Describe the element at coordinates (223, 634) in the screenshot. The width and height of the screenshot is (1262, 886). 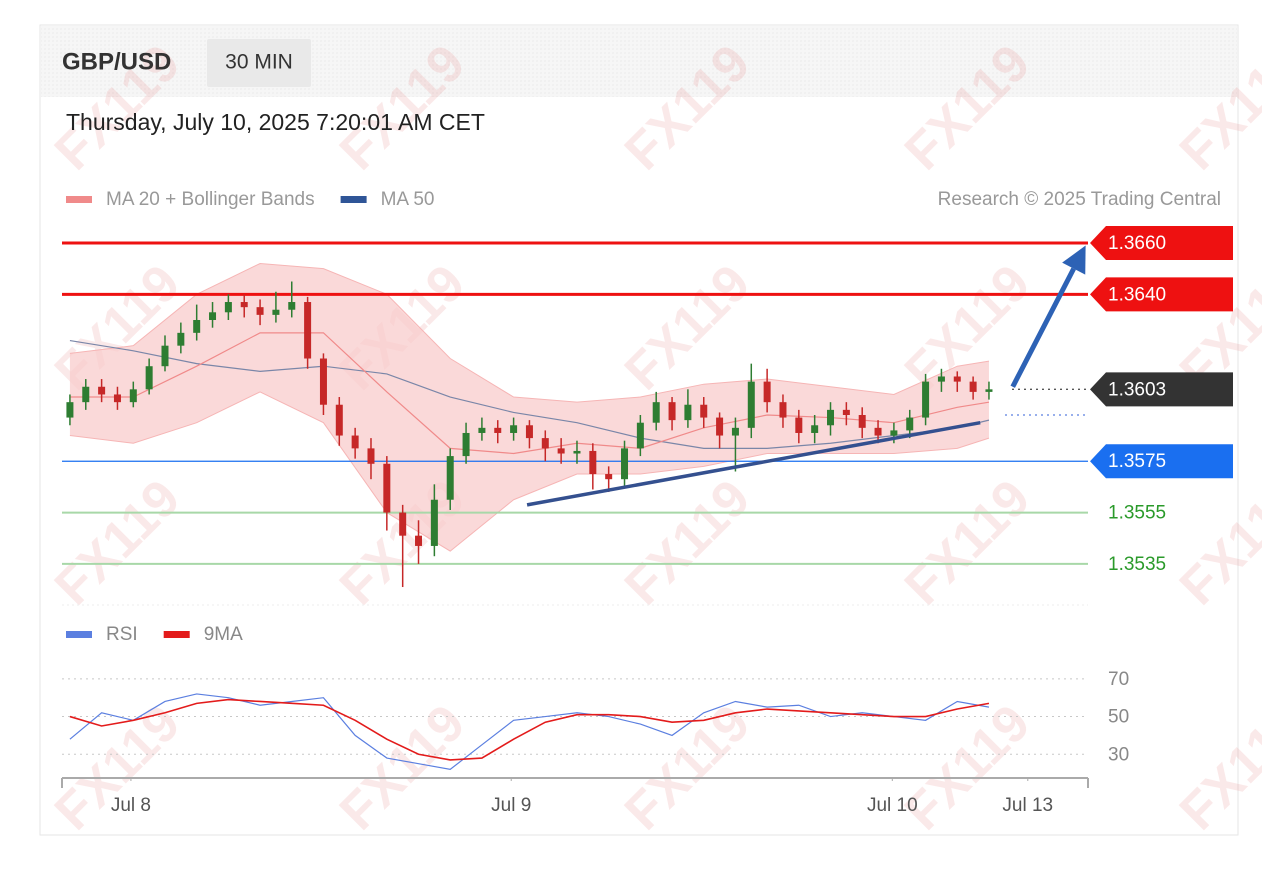
I see `legend-label: 9MA` at that location.